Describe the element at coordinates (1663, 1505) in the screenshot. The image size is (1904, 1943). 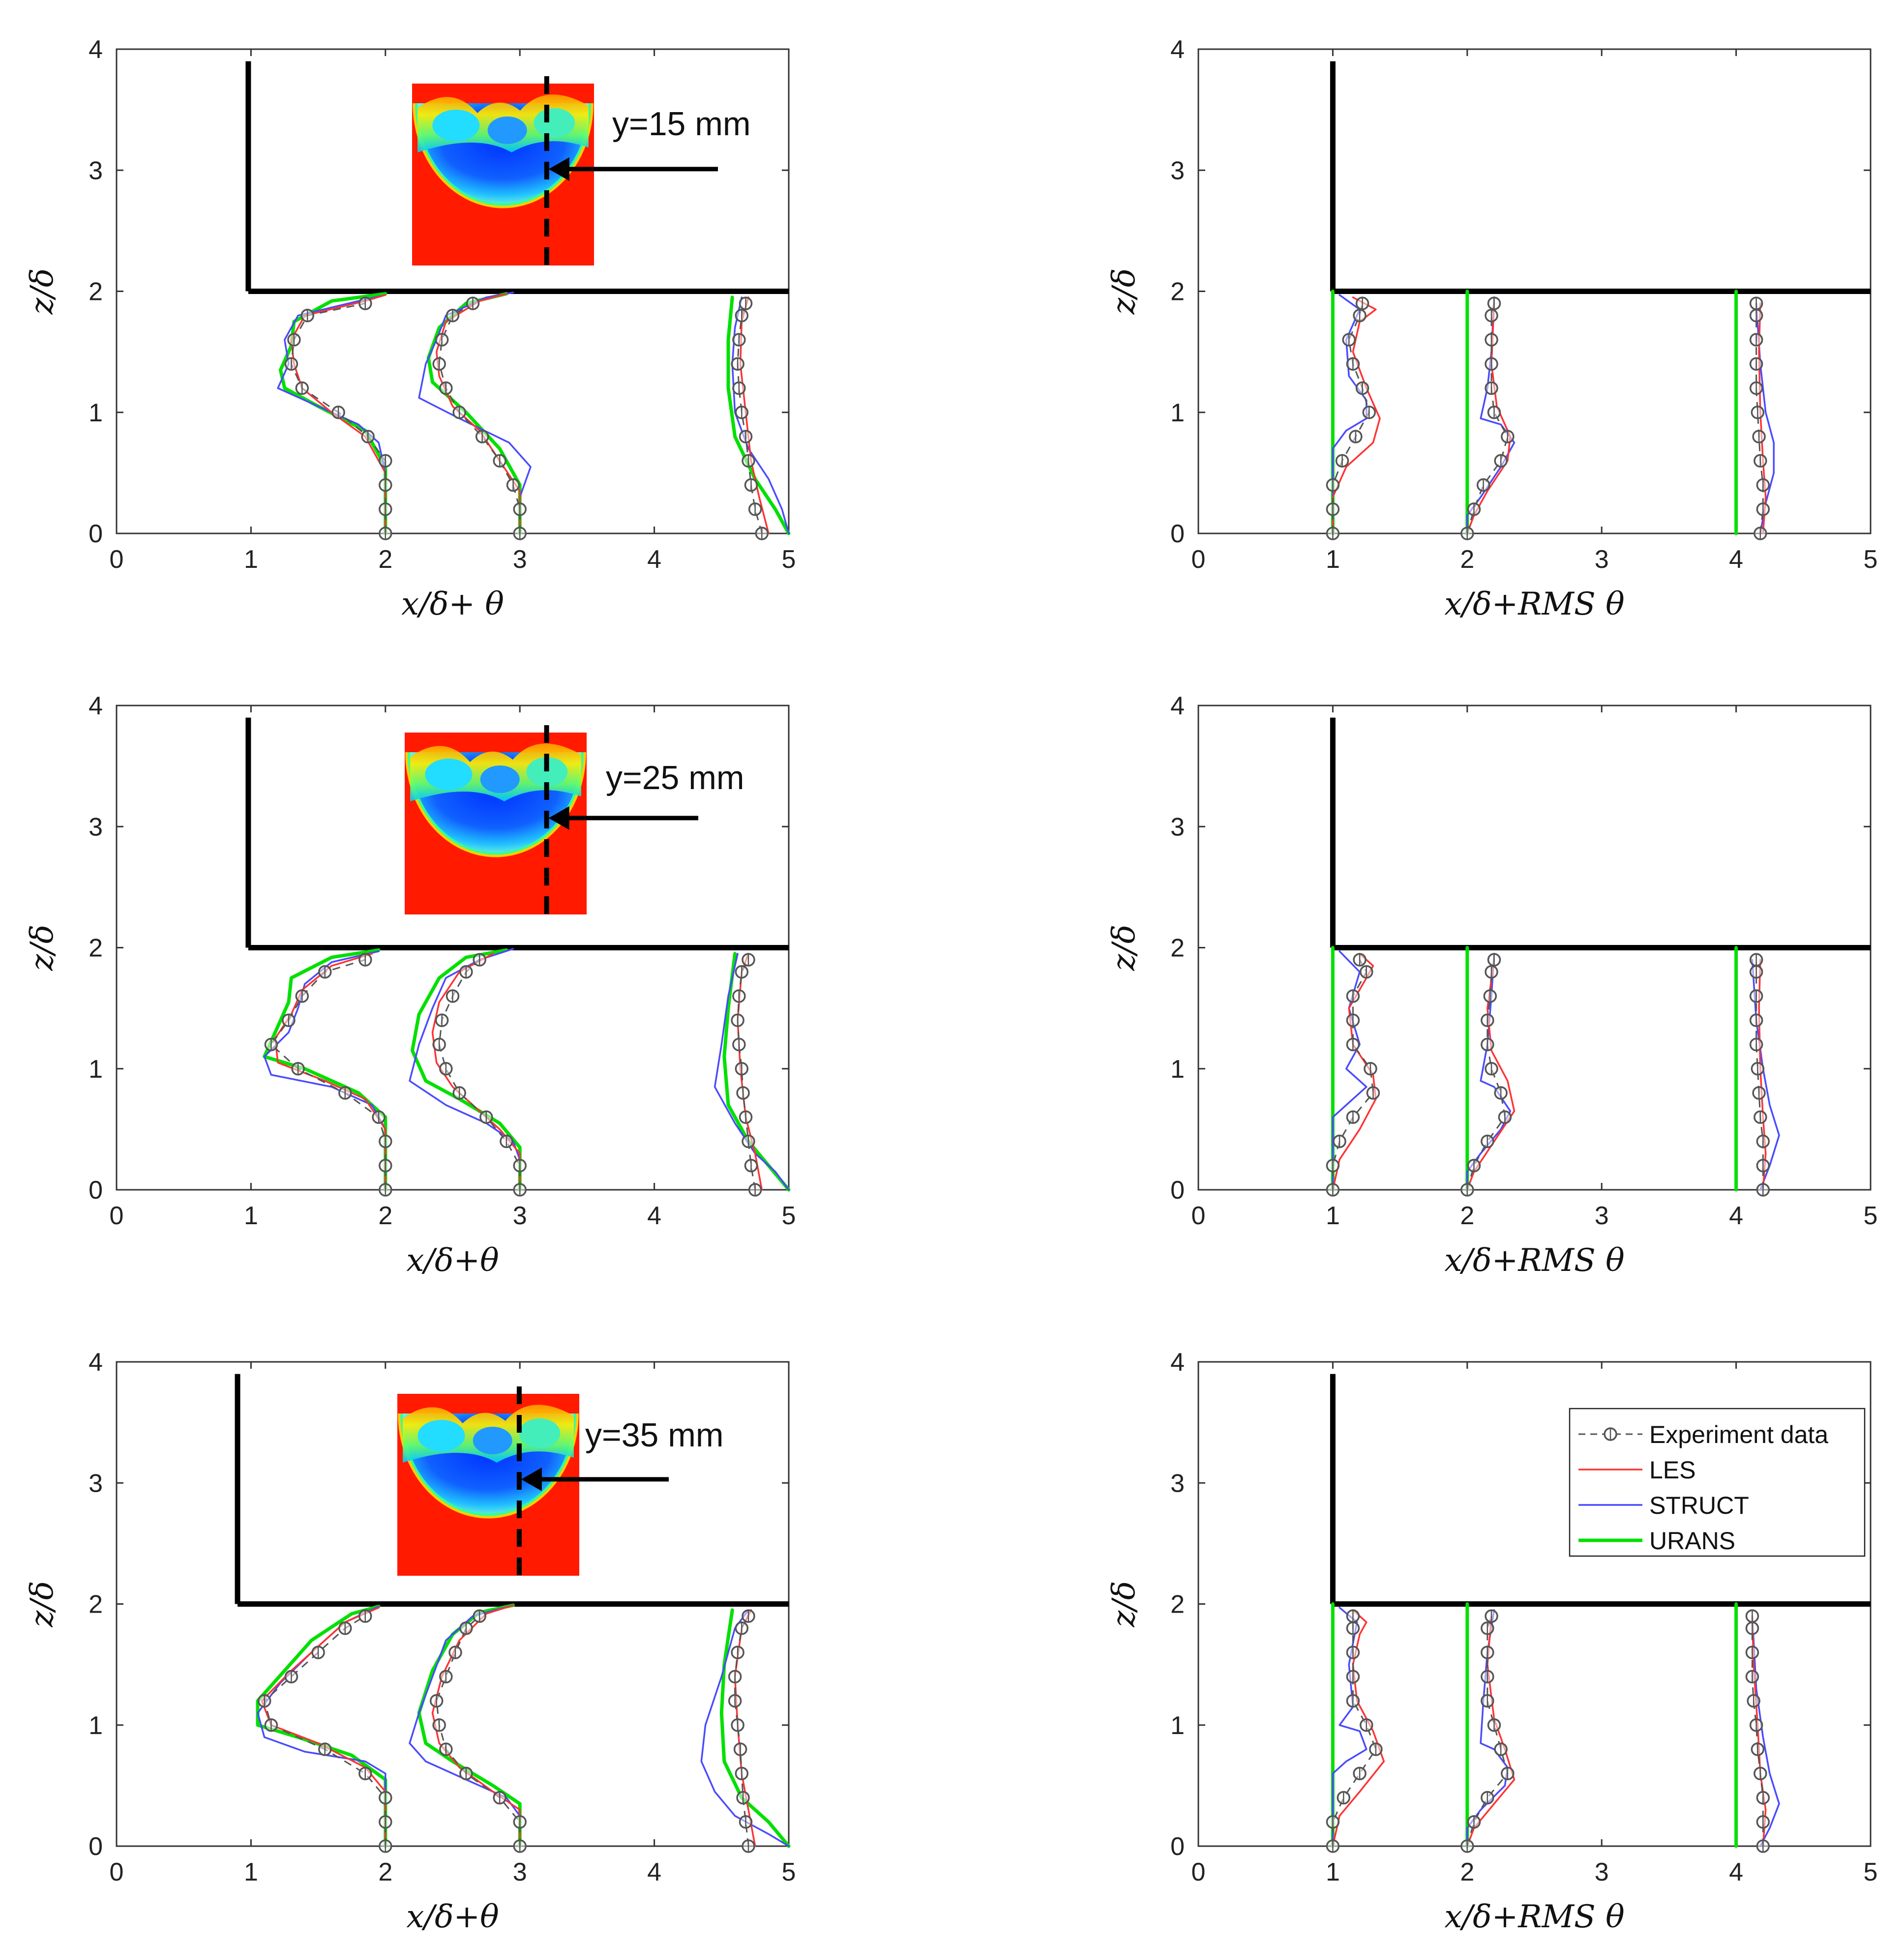
I see `legend-entry-struct: STRUCT` at that location.